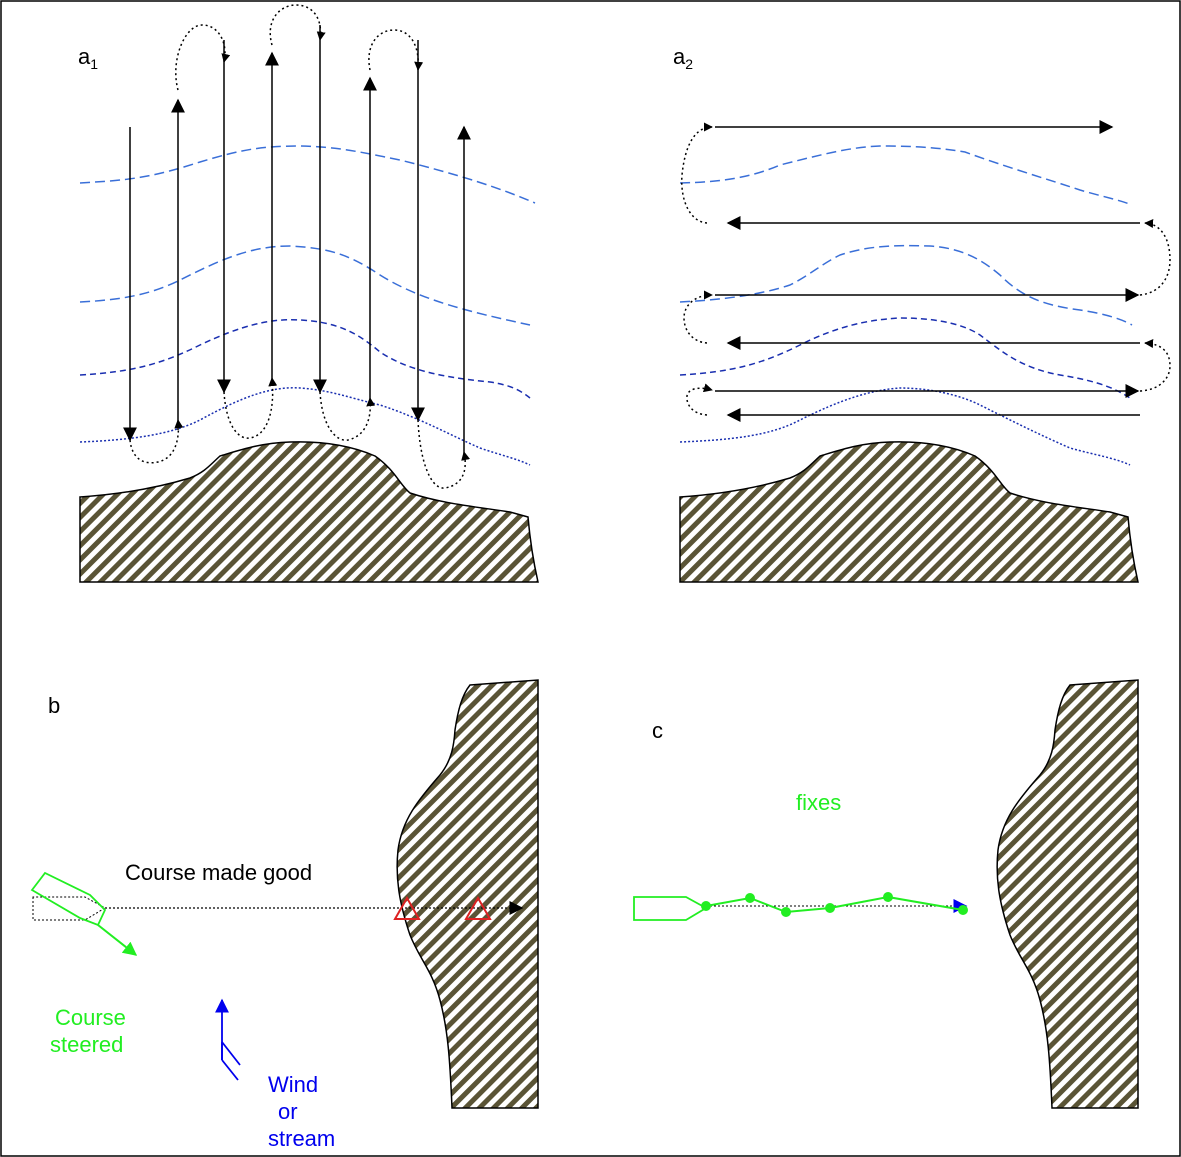 This screenshot has height=1157, width=1181. I want to click on panel-a1-label: a1, so click(88, 58).